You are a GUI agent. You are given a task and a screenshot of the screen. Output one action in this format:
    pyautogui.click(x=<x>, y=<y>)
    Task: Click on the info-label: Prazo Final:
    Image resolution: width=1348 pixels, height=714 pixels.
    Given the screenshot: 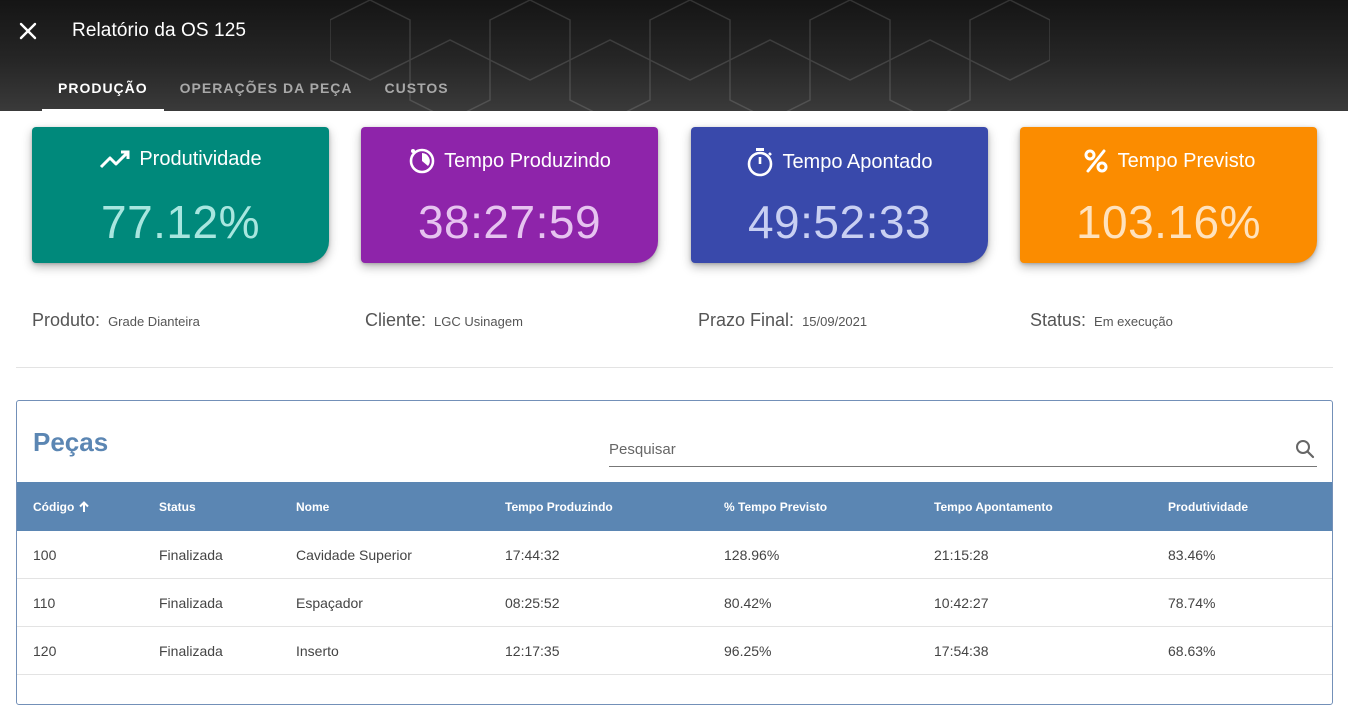 What is the action you would take?
    pyautogui.click(x=746, y=320)
    